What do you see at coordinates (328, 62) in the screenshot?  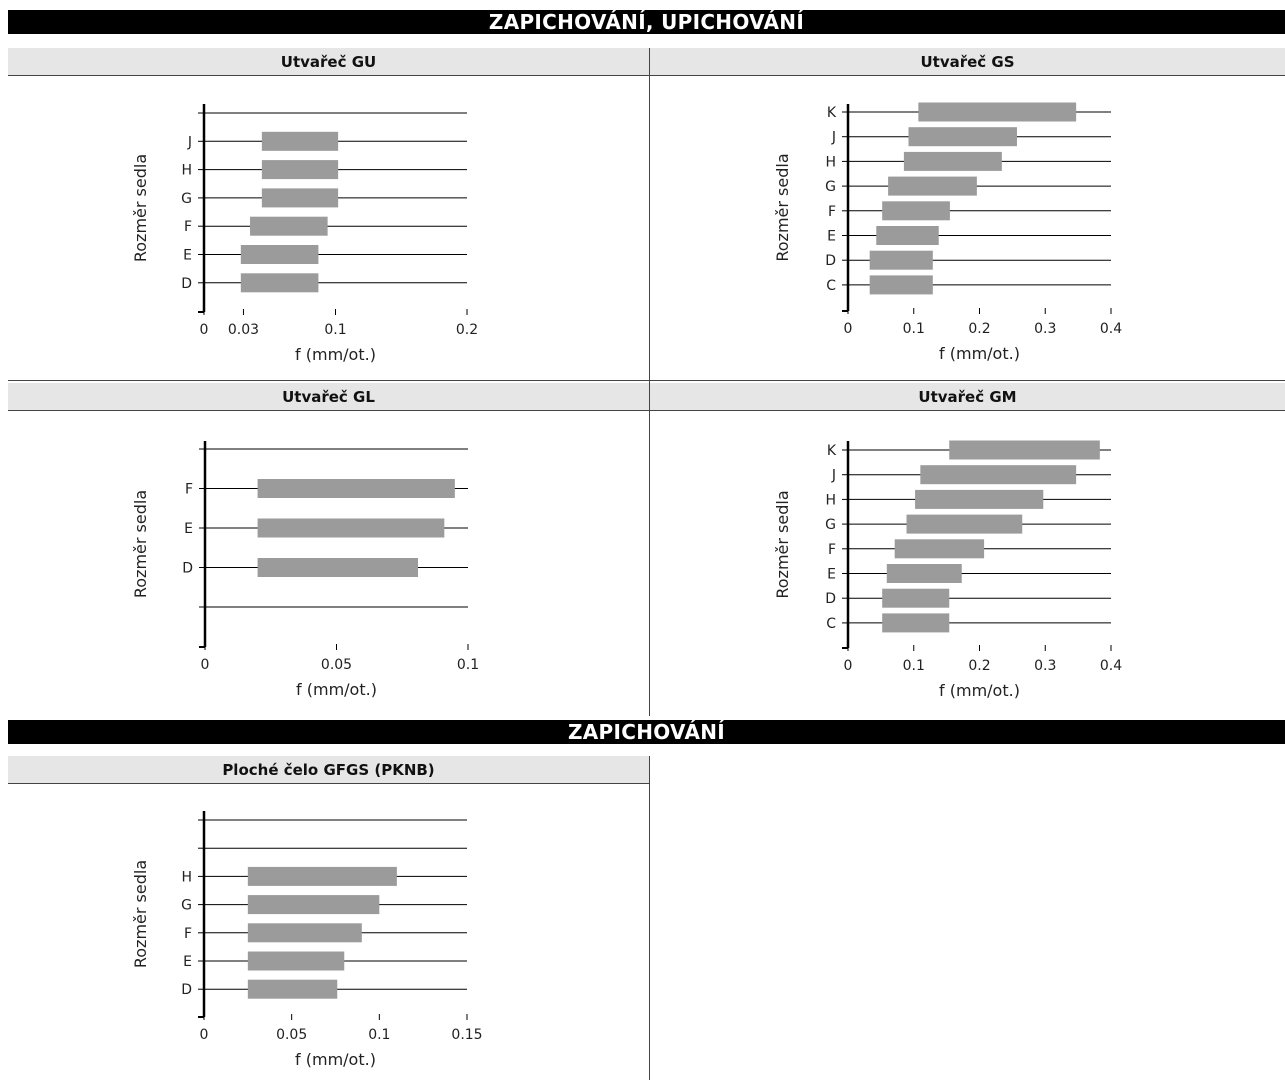 I see `panel-title-gu: Utvařeč GU` at bounding box center [328, 62].